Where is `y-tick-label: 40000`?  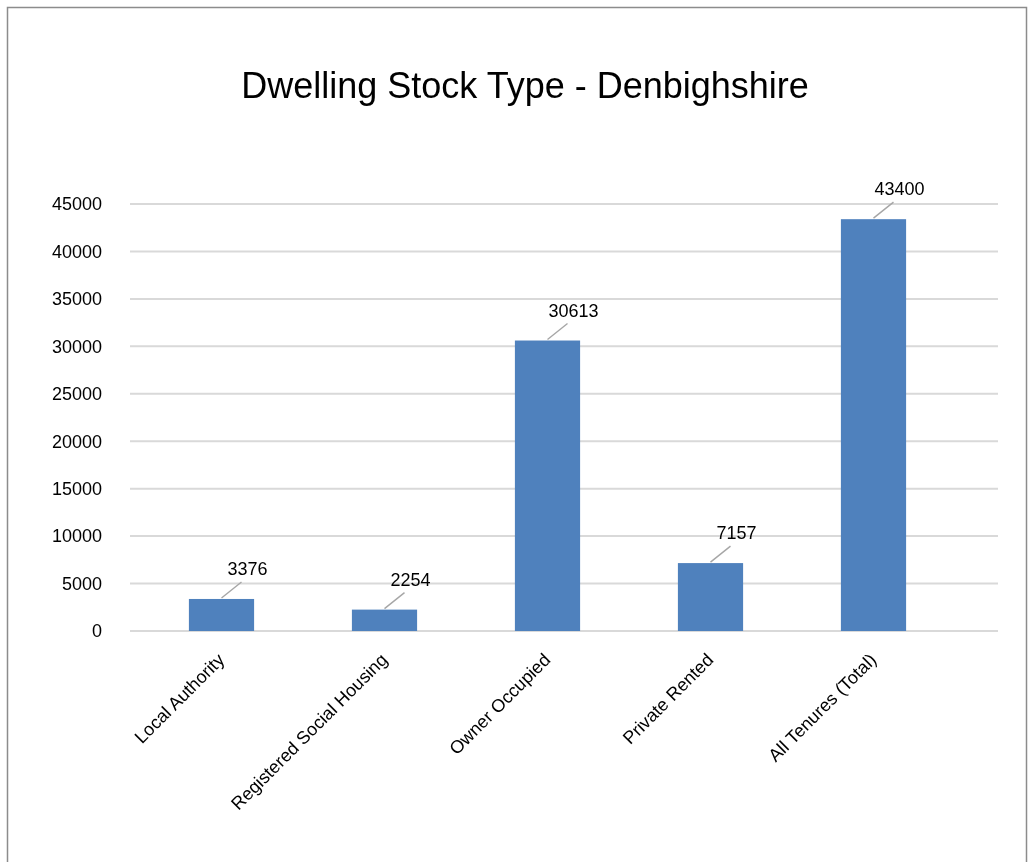 y-tick-label: 40000 is located at coordinates (76, 251).